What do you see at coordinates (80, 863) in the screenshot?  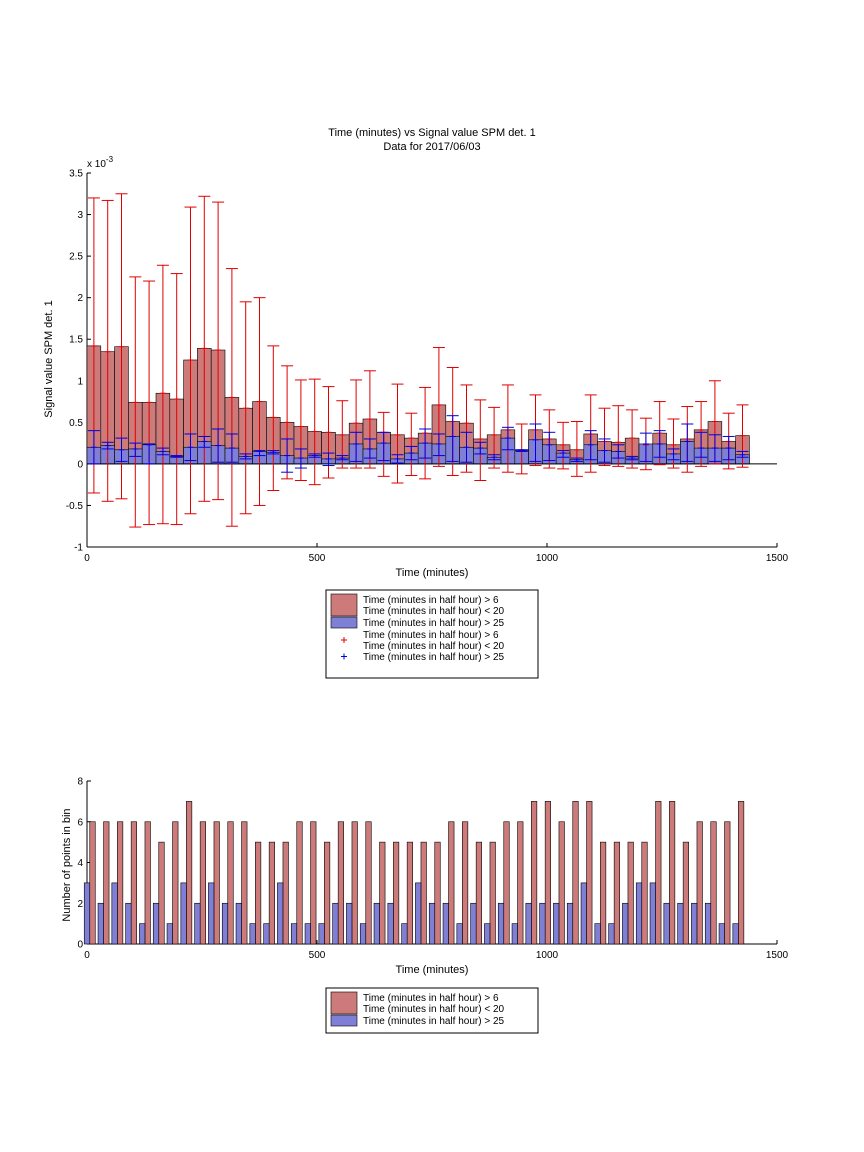 I see `y-tick-label: 4` at bounding box center [80, 863].